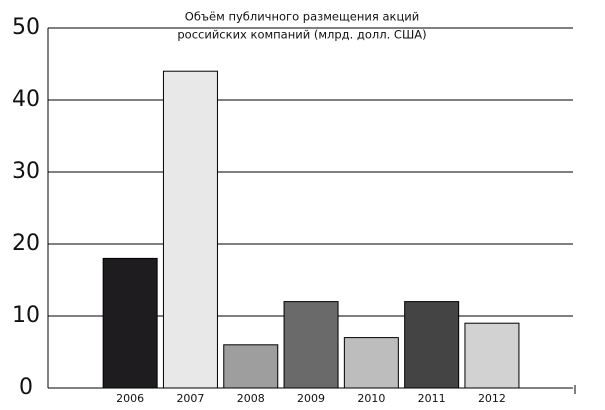  I want to click on y-tick-label: 20, so click(26, 243).